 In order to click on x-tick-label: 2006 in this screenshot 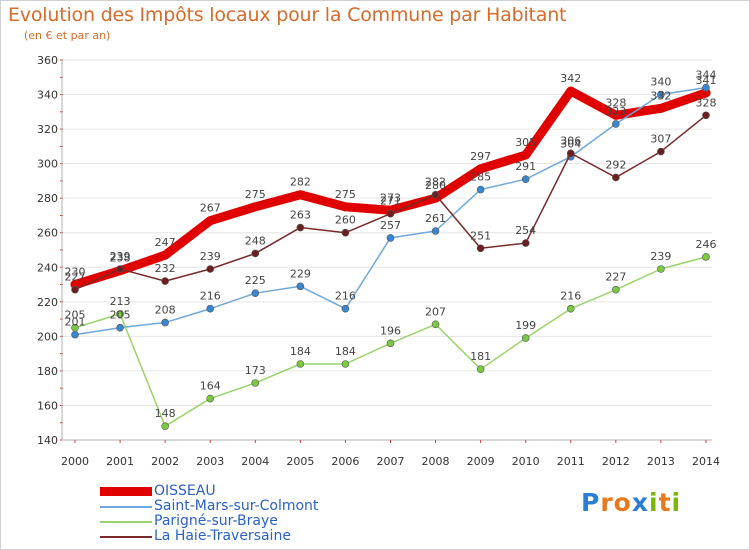, I will do `click(345, 461)`.